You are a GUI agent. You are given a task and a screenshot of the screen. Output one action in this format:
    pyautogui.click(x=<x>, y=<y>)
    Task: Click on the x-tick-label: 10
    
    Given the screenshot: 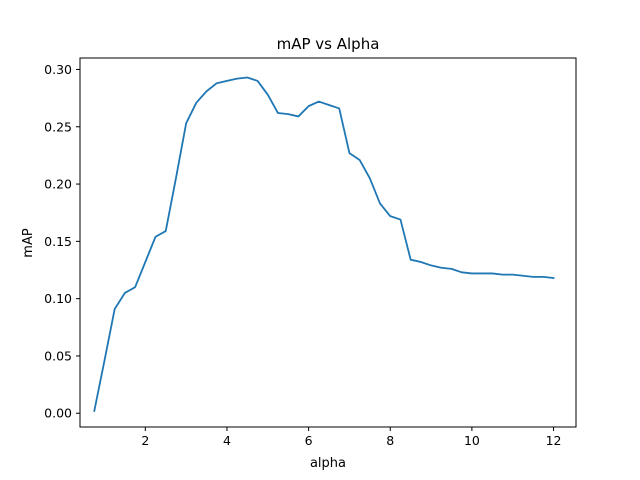 What is the action you would take?
    pyautogui.click(x=472, y=440)
    